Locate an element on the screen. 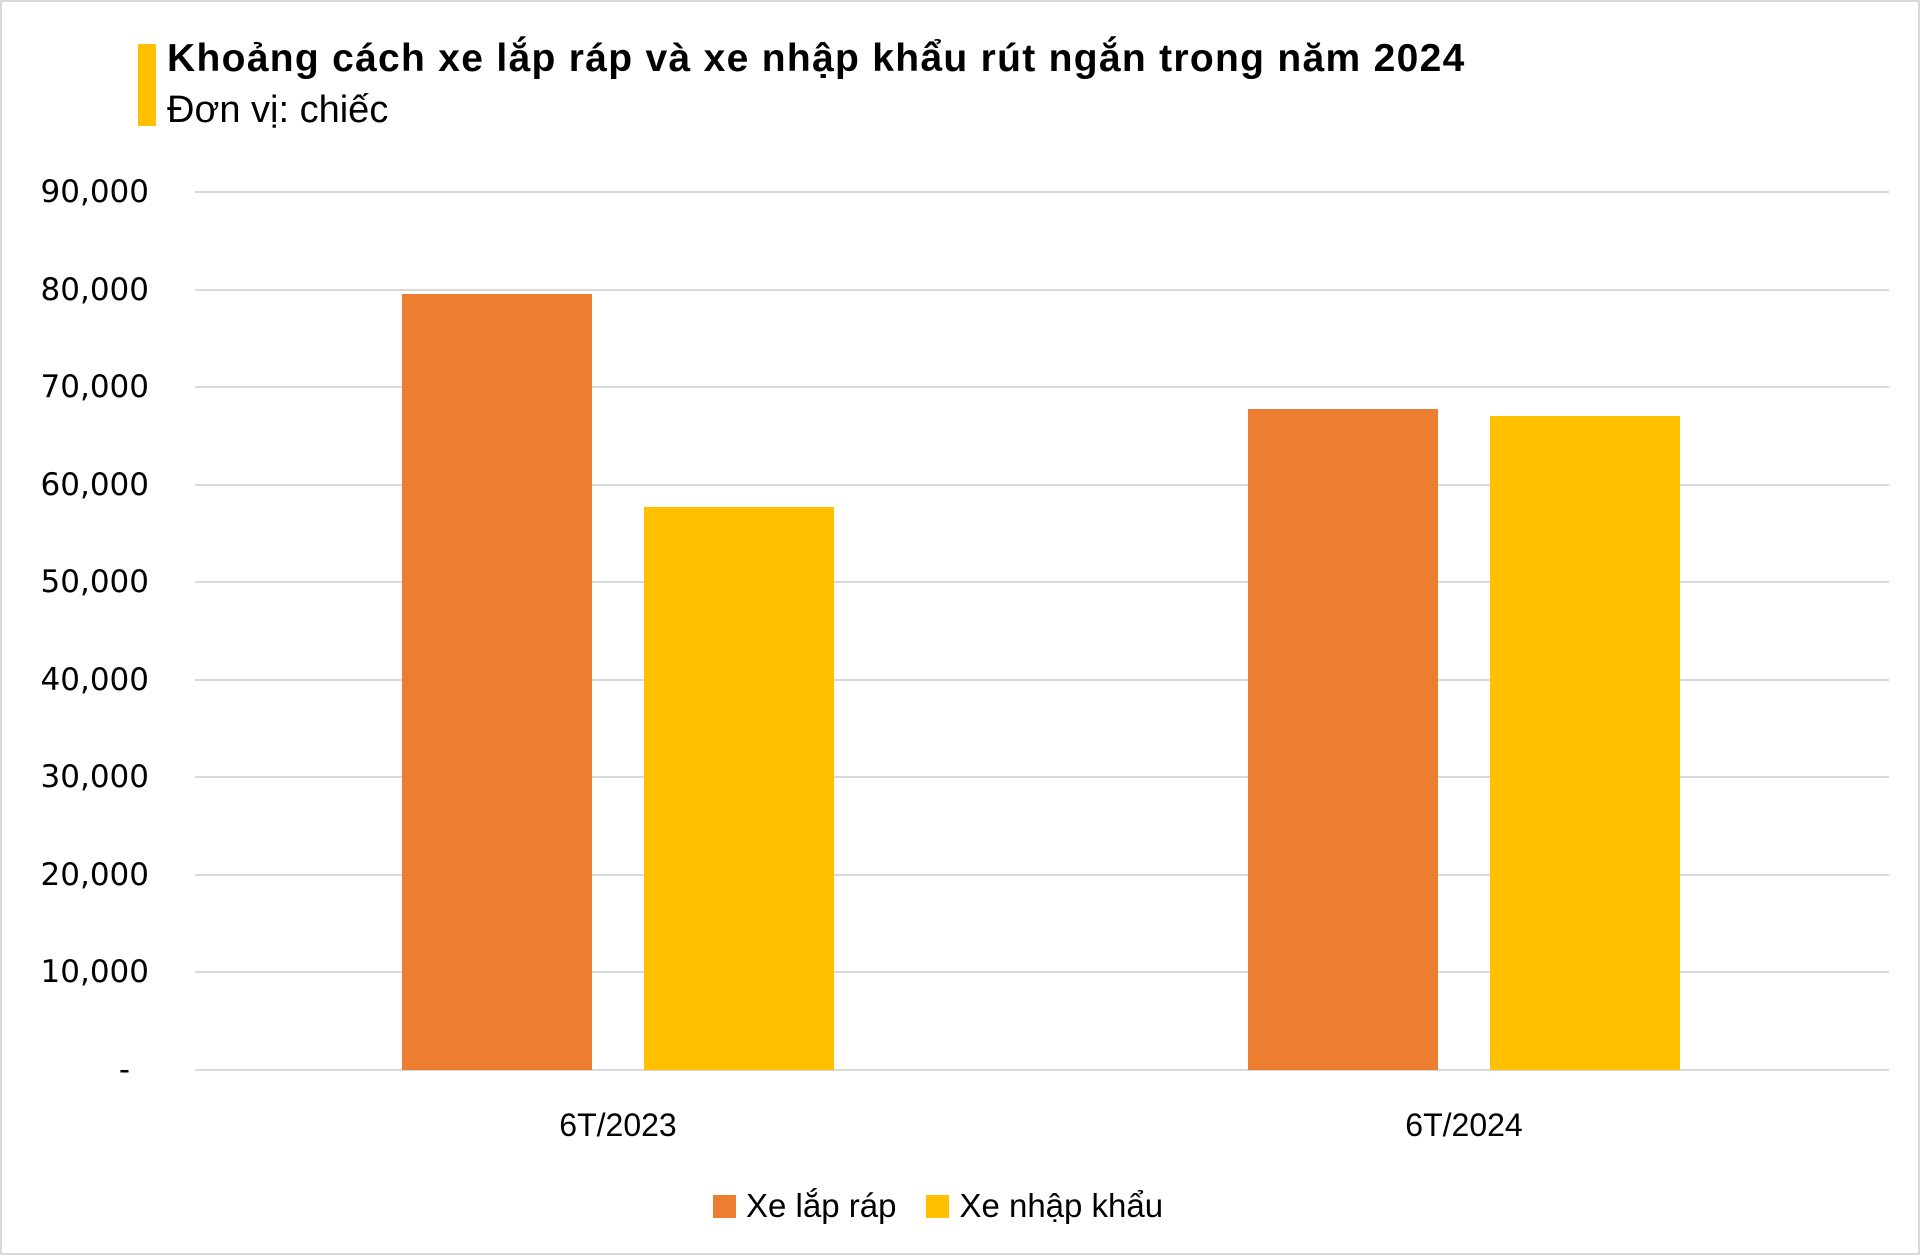  y-axis-tick-label: 30,000 is located at coordinates (94, 777).